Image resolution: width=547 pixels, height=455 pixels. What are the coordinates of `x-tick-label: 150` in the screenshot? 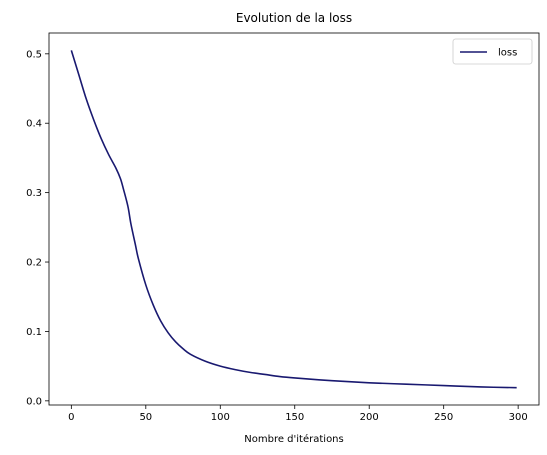 It's located at (294, 417).